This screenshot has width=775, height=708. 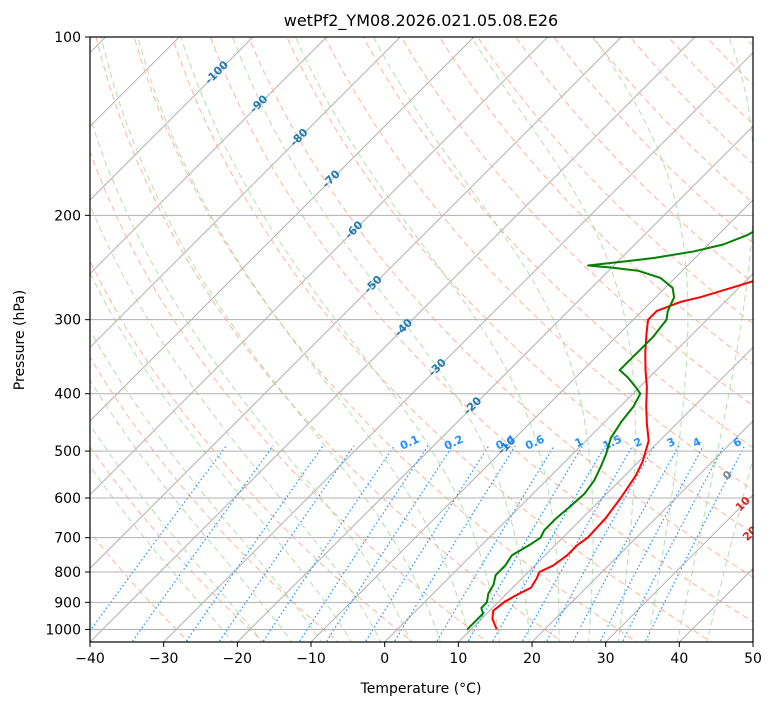 I want to click on x-tick-label: 20, so click(x=532, y=659).